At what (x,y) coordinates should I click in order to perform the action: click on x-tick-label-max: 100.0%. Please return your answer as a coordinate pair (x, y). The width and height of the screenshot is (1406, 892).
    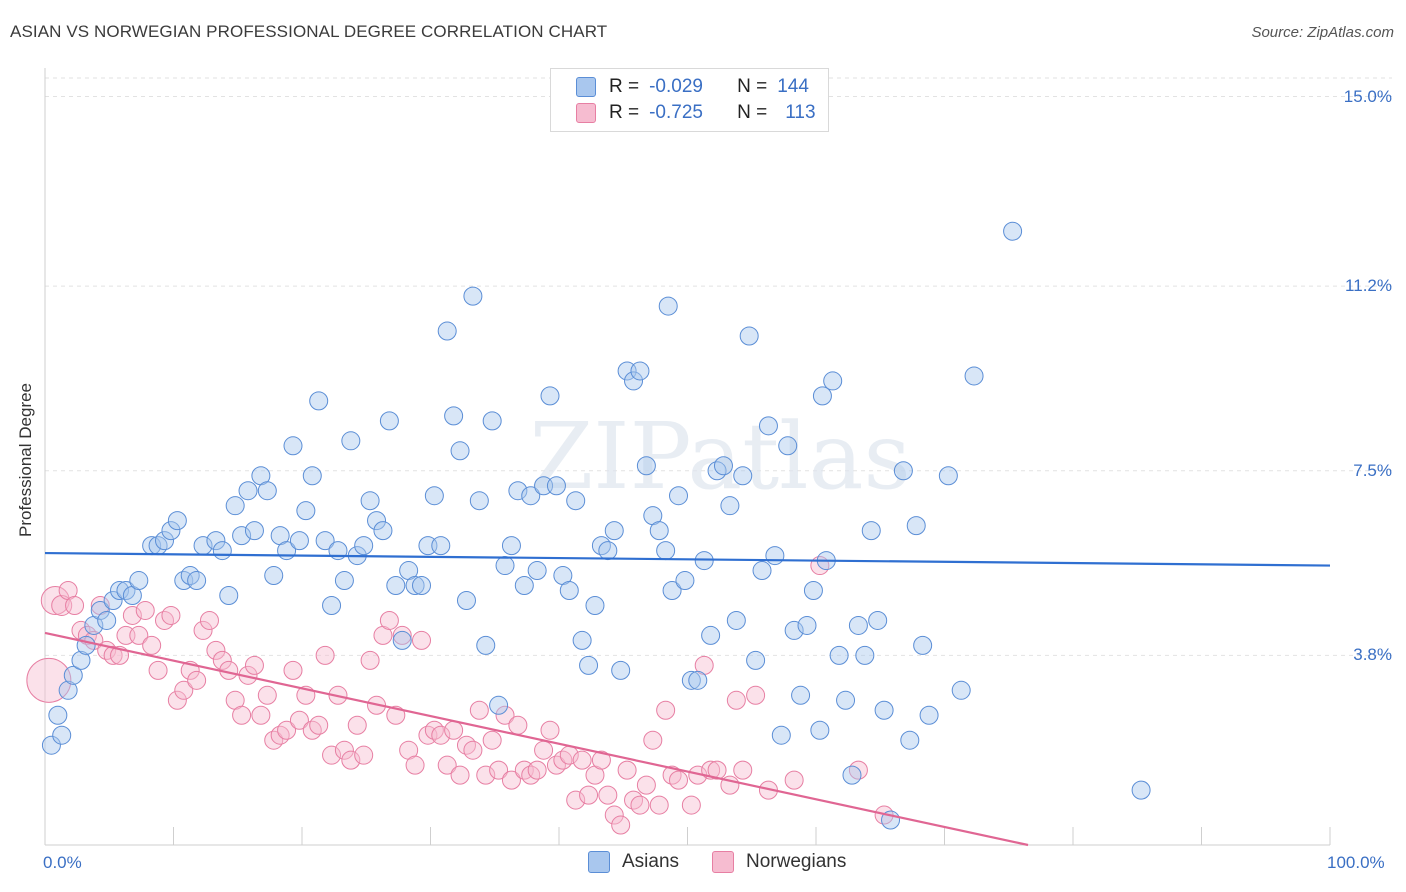
    Looking at the image, I should click on (1356, 862).